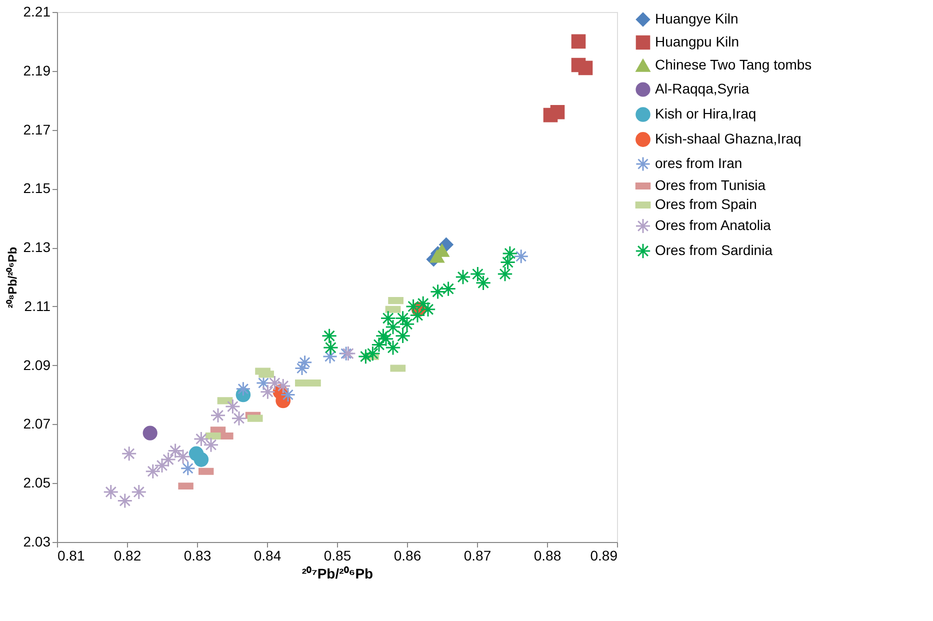  What do you see at coordinates (71, 556) in the screenshot?
I see `x-tick-label: 0.81` at bounding box center [71, 556].